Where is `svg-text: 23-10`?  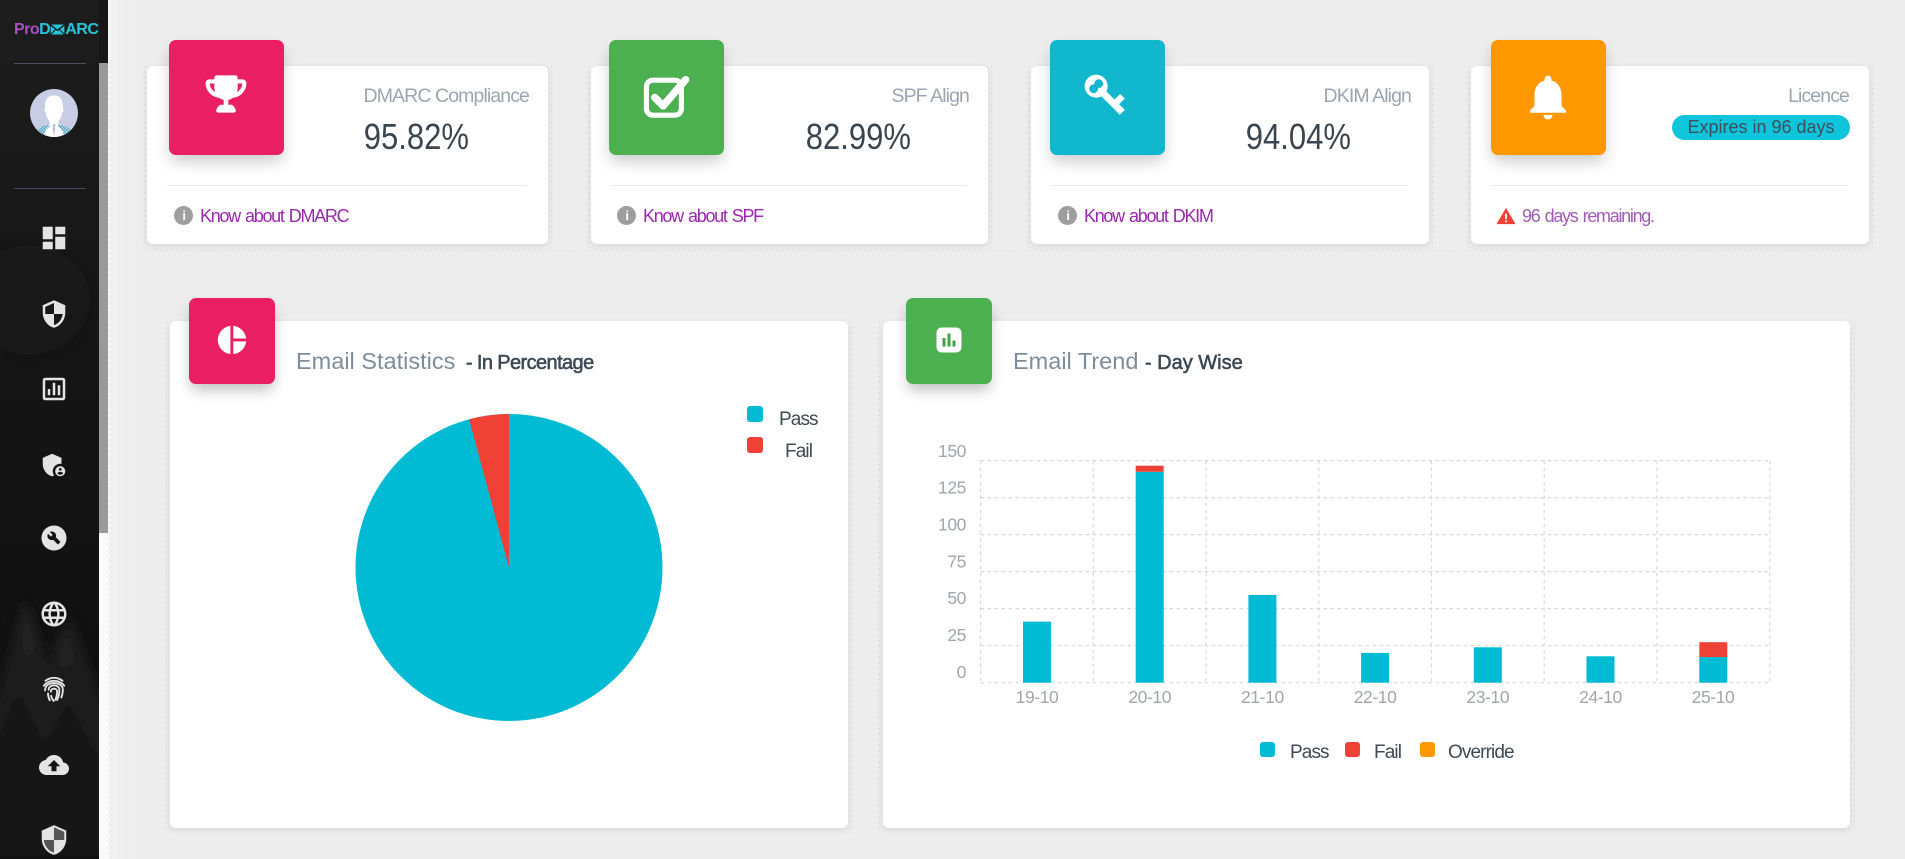 svg-text: 23-10 is located at coordinates (1487, 697).